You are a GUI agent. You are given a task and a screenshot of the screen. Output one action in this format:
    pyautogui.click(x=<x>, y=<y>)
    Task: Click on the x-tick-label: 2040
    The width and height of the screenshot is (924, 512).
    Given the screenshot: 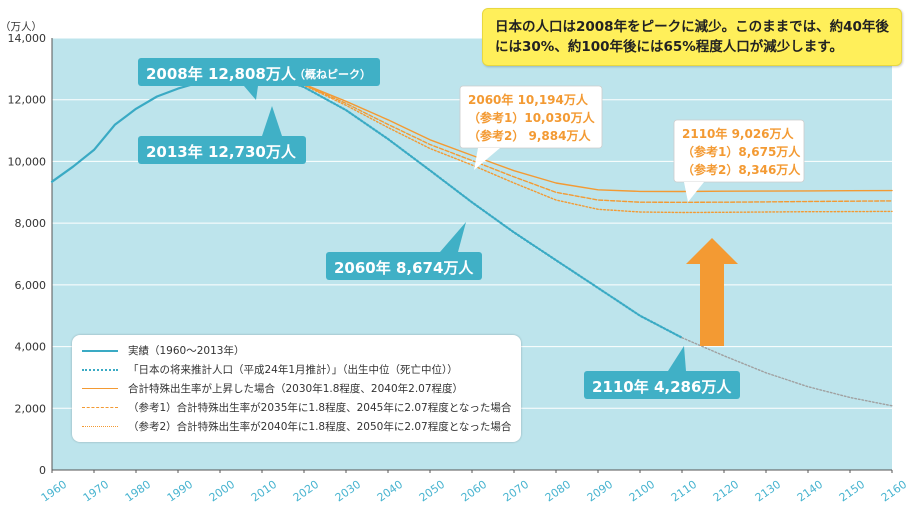 What is the action you would take?
    pyautogui.click(x=390, y=491)
    